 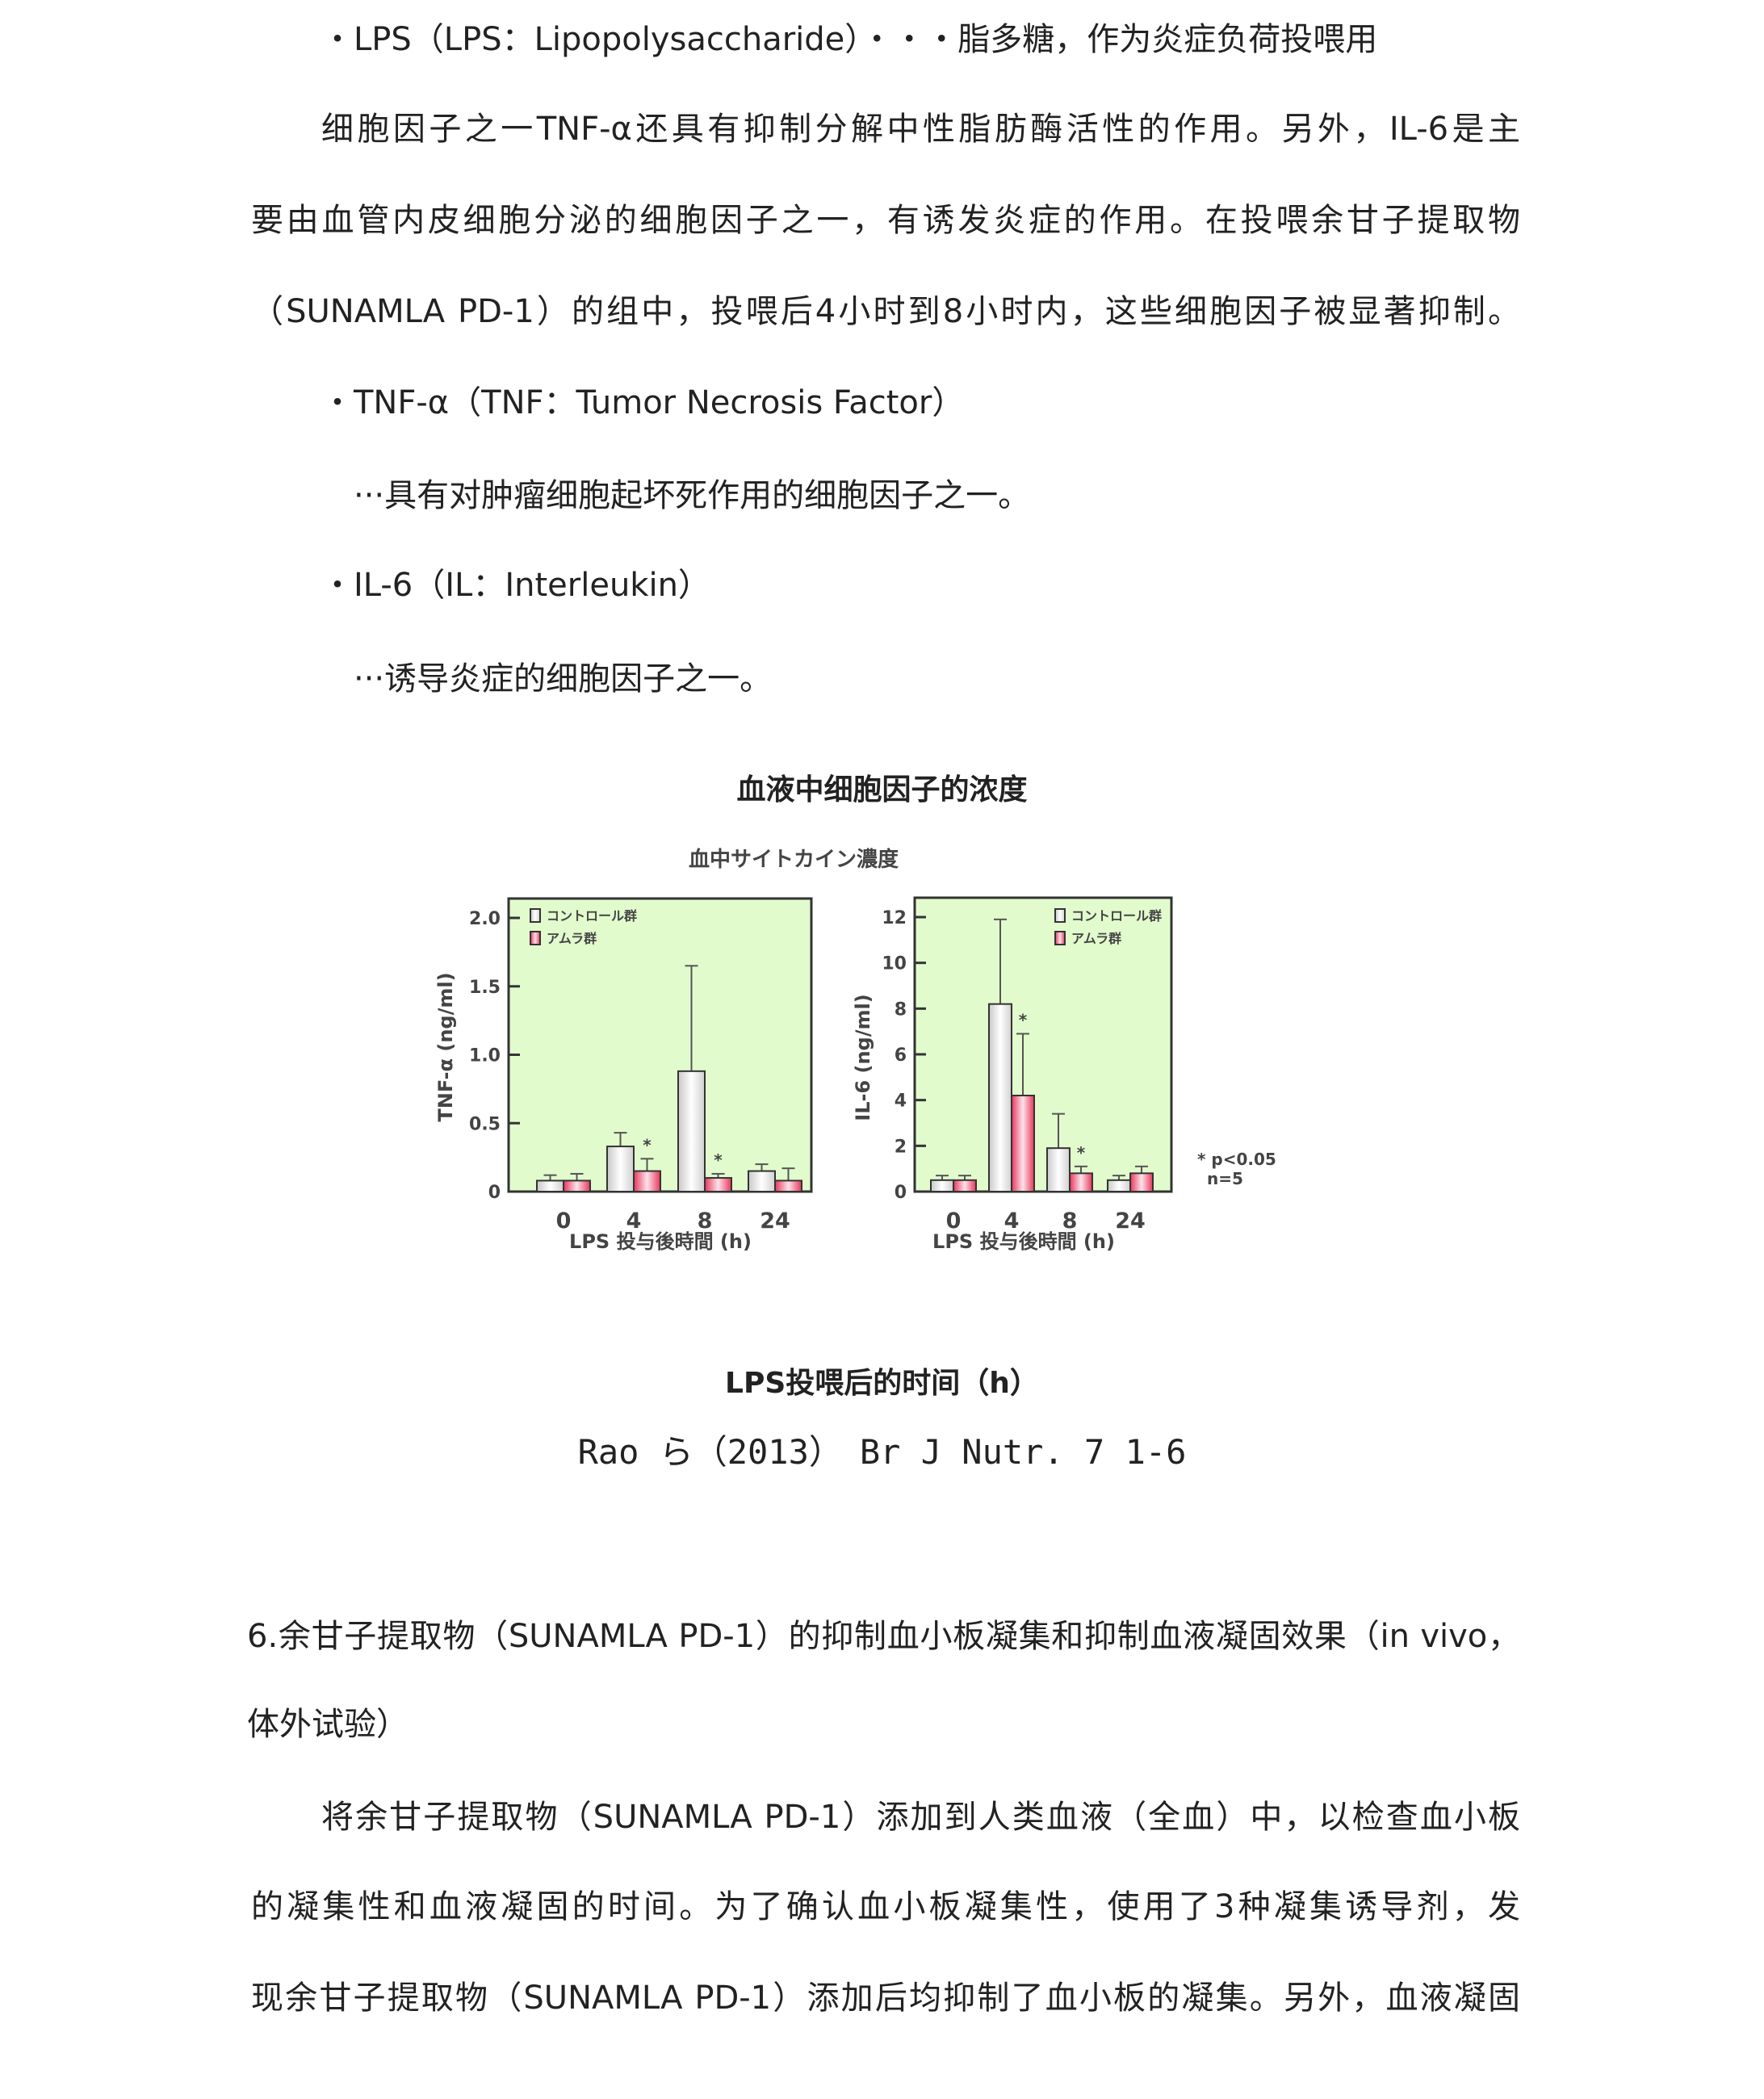 What do you see at coordinates (863, 1057) in the screenshot?
I see `y-axis-label: IL-6 (ng/ml)` at bounding box center [863, 1057].